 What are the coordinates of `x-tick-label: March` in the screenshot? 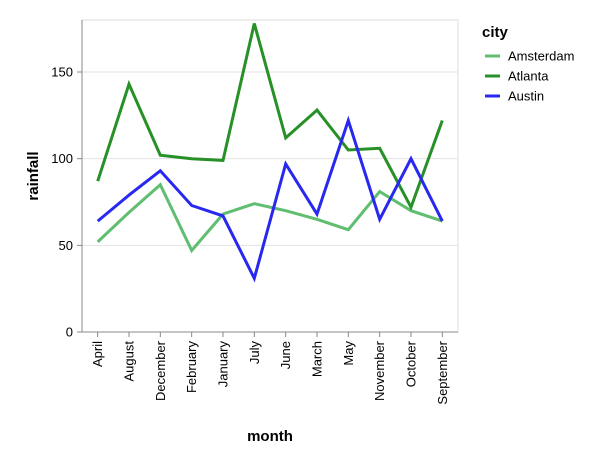 It's located at (317, 359).